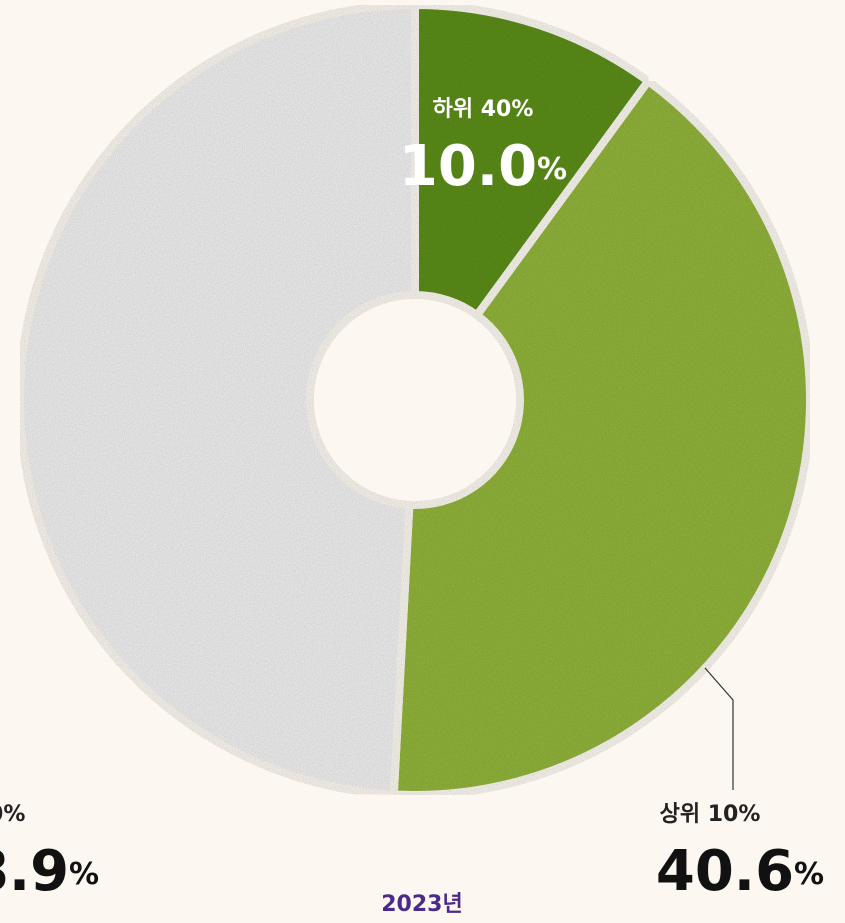 The height and width of the screenshot is (923, 845). Describe the element at coordinates (710, 814) in the screenshot. I see `slice-label: 상위 10%` at that location.